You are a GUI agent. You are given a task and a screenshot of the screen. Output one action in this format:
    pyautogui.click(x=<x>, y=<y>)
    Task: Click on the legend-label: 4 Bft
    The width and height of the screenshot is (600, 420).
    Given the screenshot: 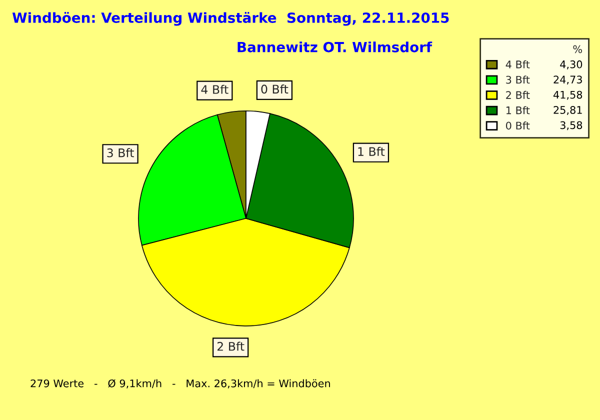 What is the action you would take?
    pyautogui.click(x=518, y=64)
    